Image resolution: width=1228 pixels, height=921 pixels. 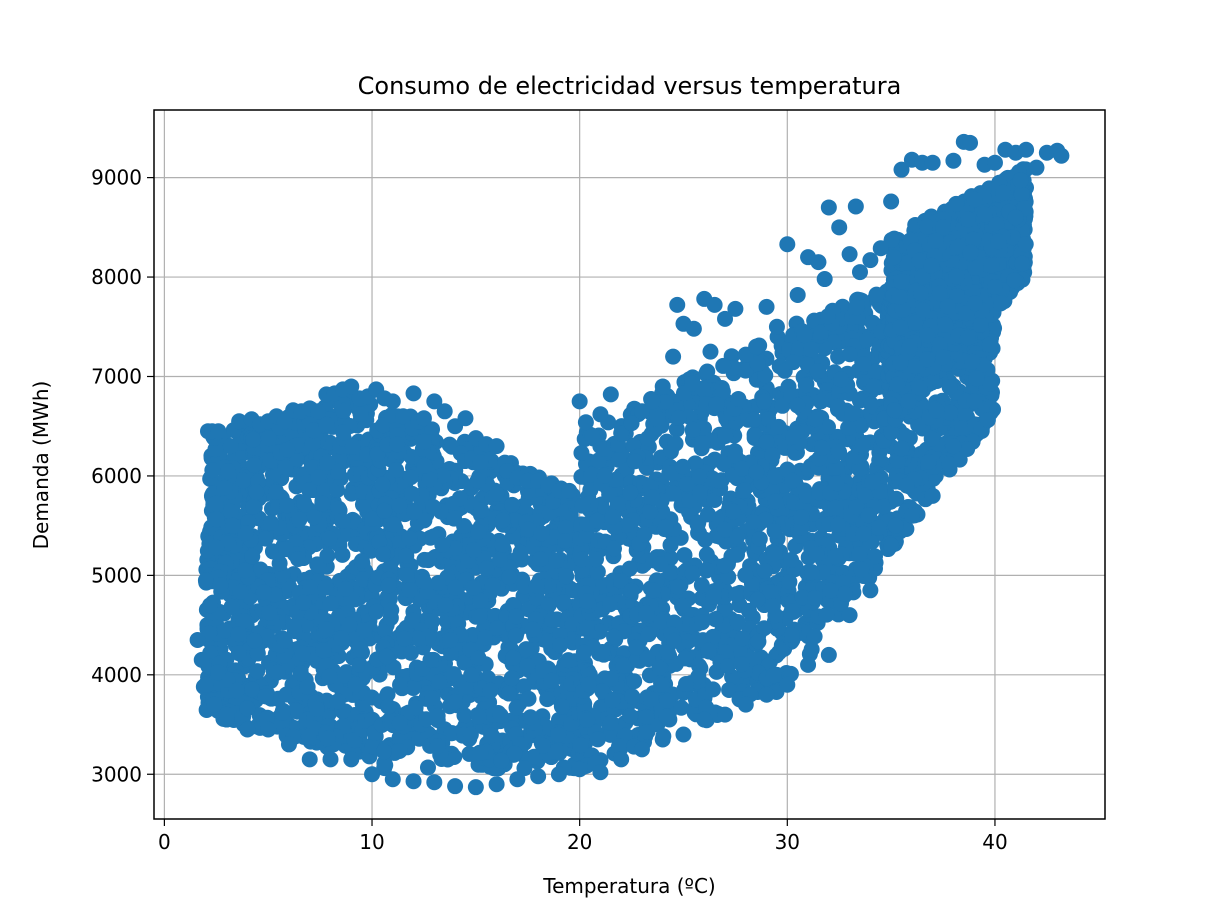 I want to click on y-tick-label: 4000, so click(x=116, y=675).